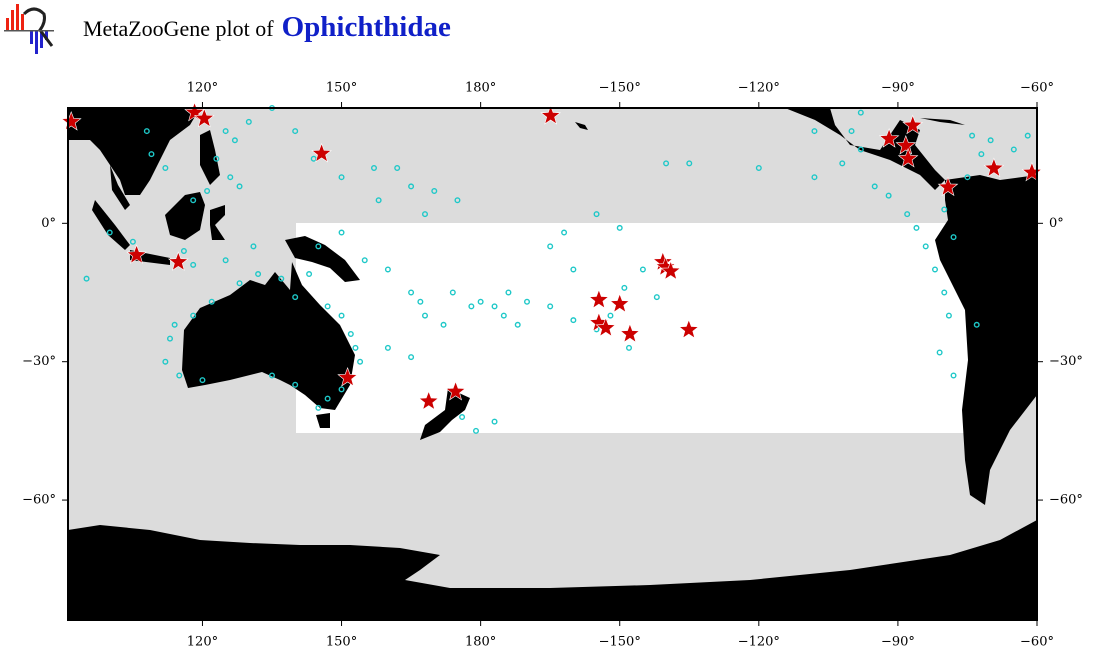 The image size is (1100, 663). What do you see at coordinates (341, 642) in the screenshot?
I see `x-tick-label: 150°` at bounding box center [341, 642].